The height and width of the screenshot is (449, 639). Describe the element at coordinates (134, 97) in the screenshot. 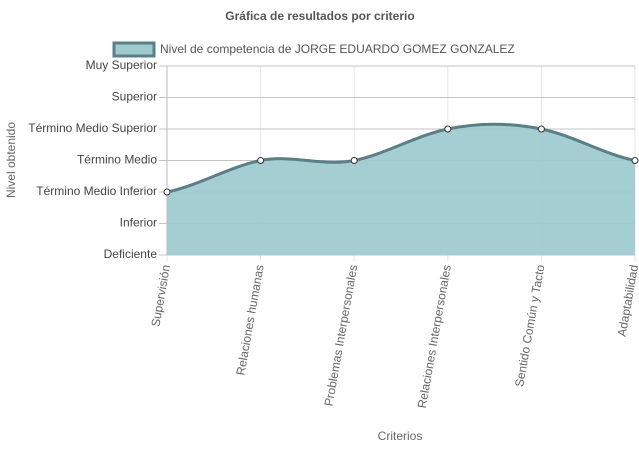

I see `y-tick-label: Superior` at that location.